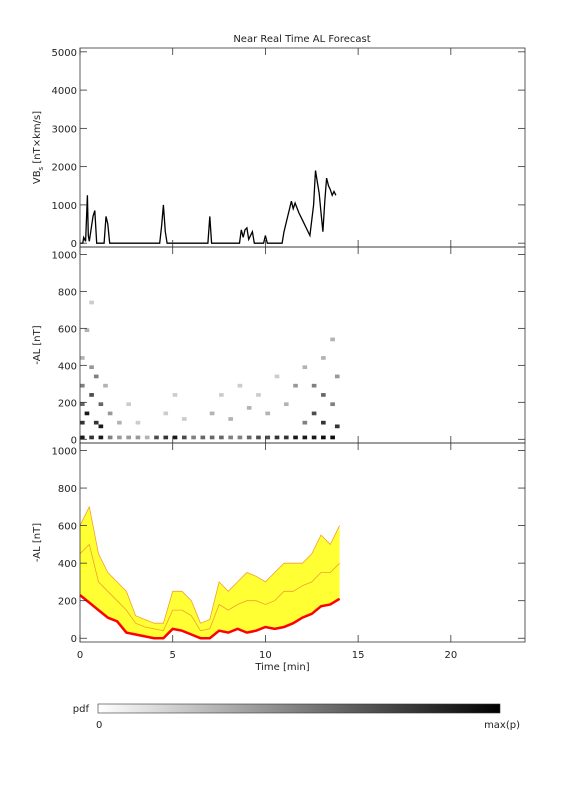  What do you see at coordinates (81, 709) in the screenshot?
I see `colorbar-label: pdf` at bounding box center [81, 709].